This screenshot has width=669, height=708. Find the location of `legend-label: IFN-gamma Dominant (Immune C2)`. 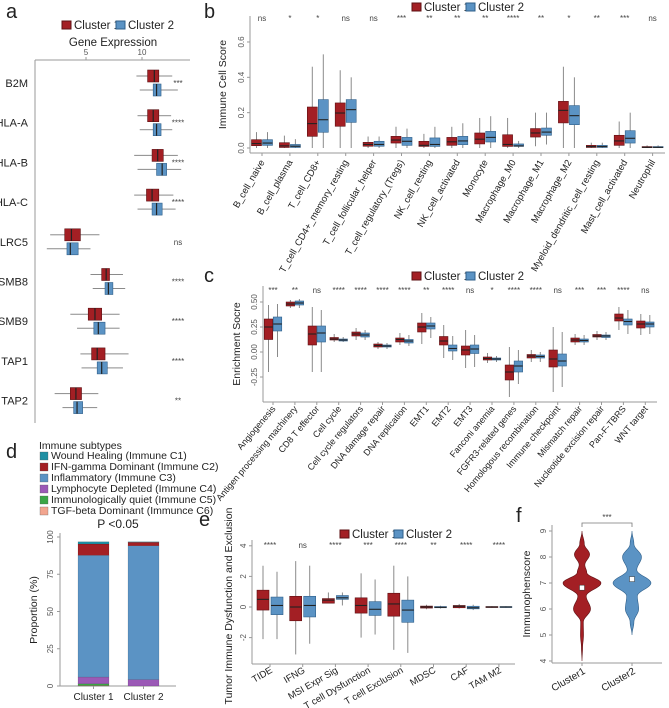

legend-label: IFN-gamma Dominant (Immune C2) is located at coordinates (134, 467).